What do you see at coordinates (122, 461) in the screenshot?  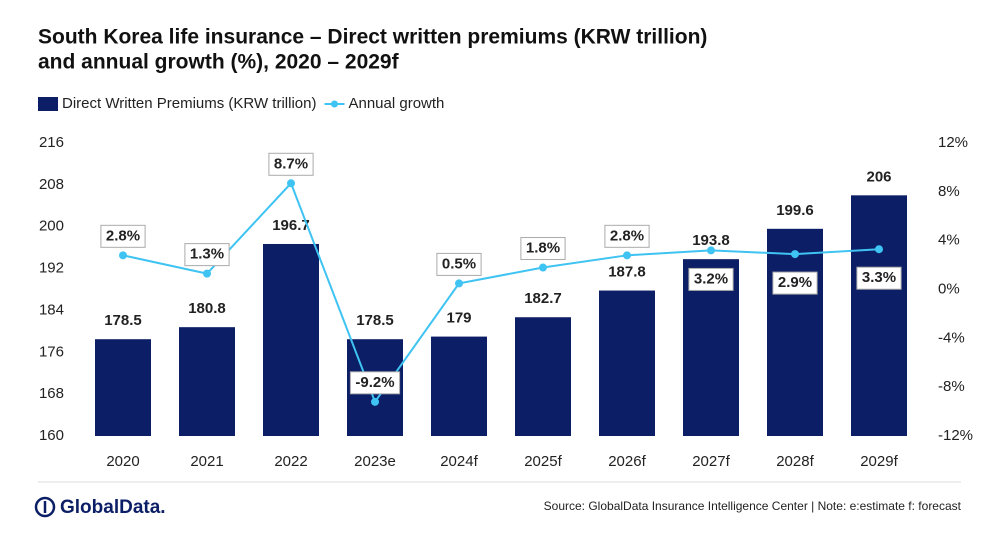 I see `x-tick-label: 2020` at bounding box center [122, 461].